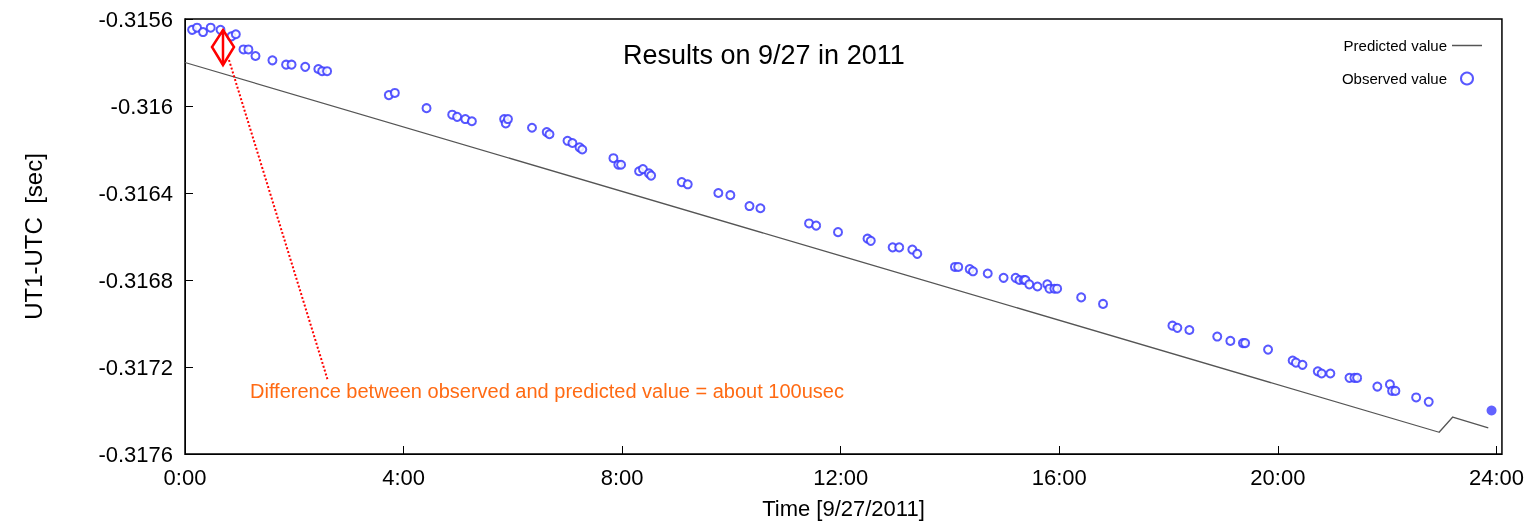  I want to click on y-tick-label: -0.3176, so click(135, 454).